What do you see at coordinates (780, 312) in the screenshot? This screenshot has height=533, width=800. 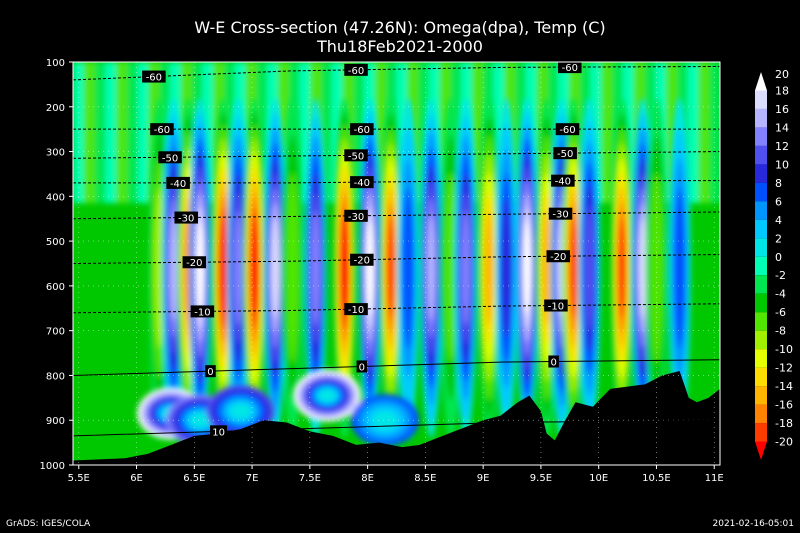 I see `colorbar-label: -6` at bounding box center [780, 312].